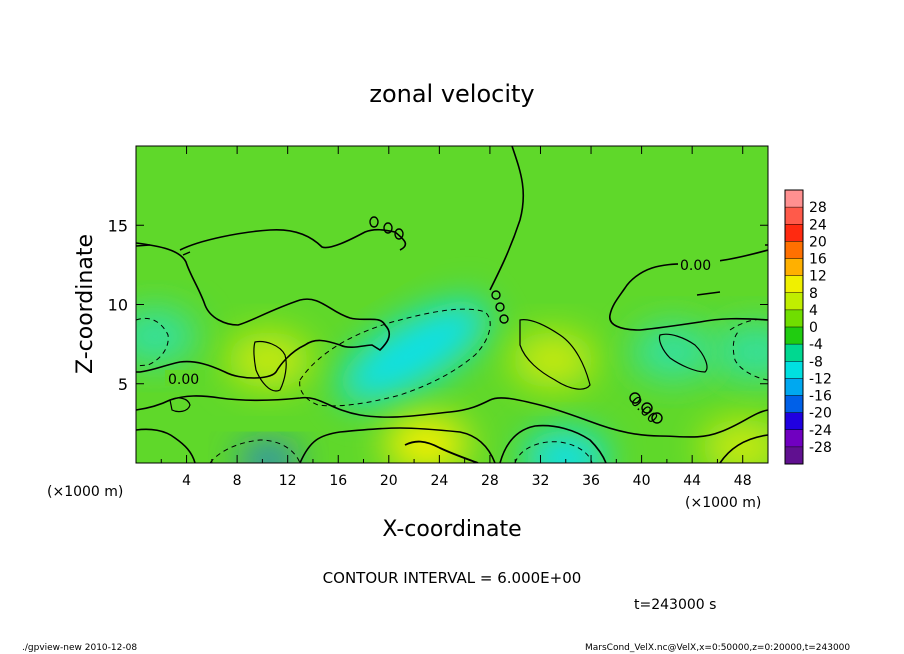 Image resolution: width=904 pixels, height=654 pixels. I want to click on zero-contour-upper, so click(263, 310).